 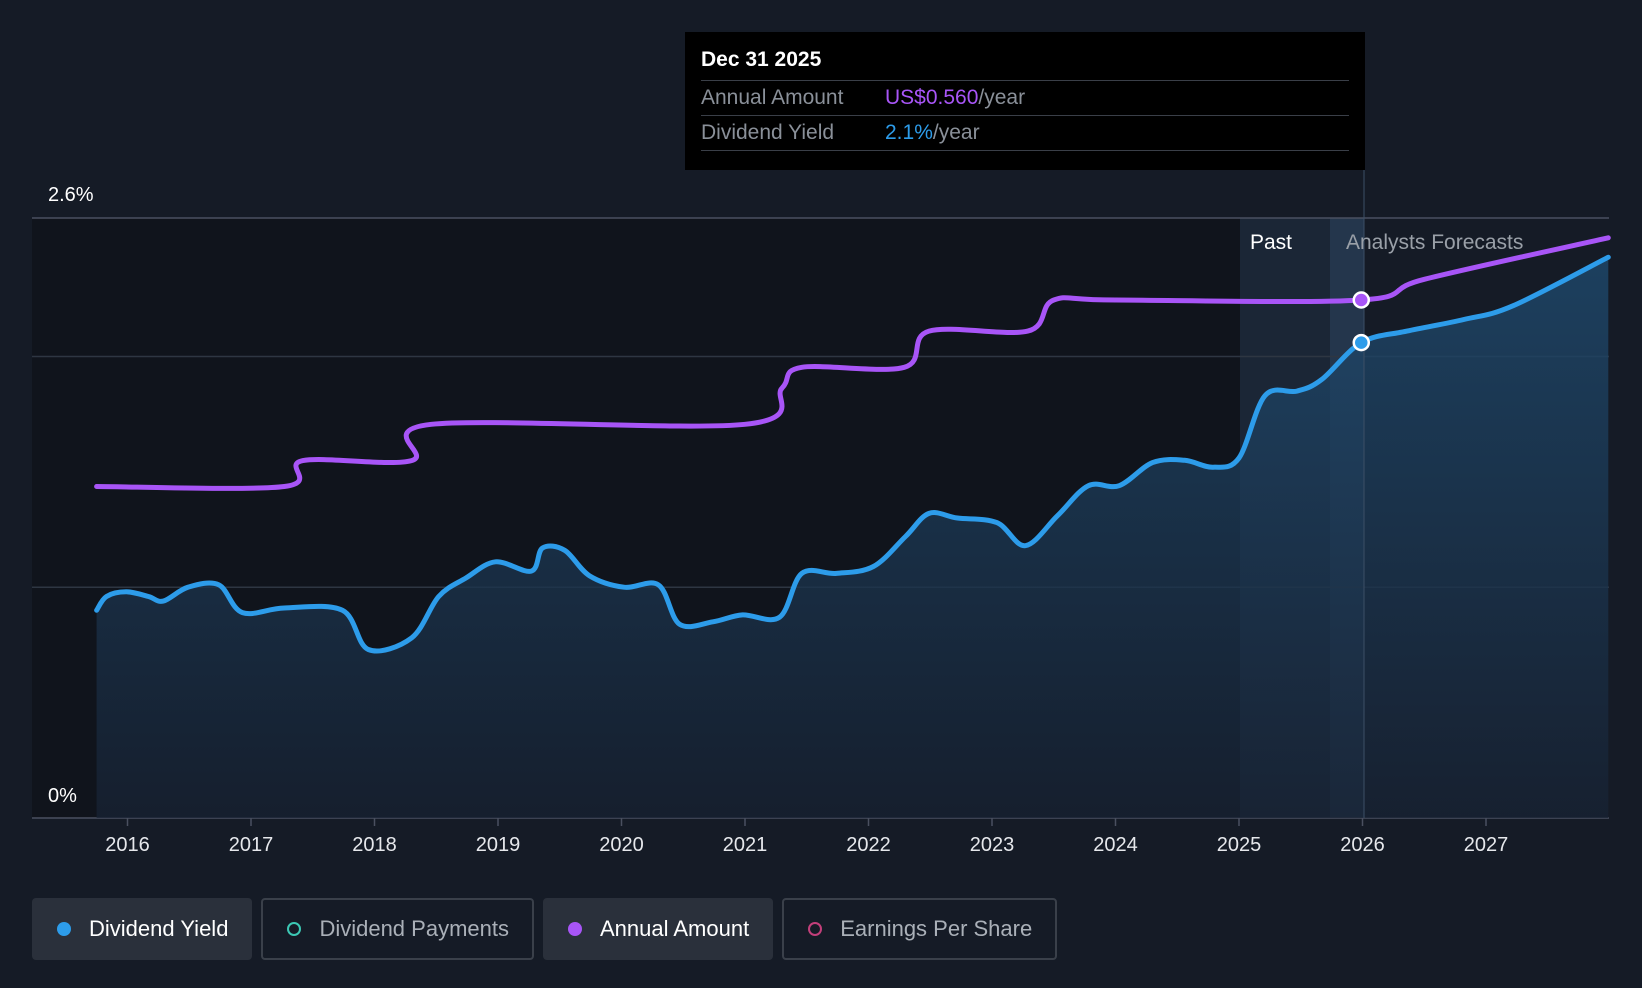 I want to click on legend-dividend-payments-button: Dividend Payments, so click(x=397, y=929).